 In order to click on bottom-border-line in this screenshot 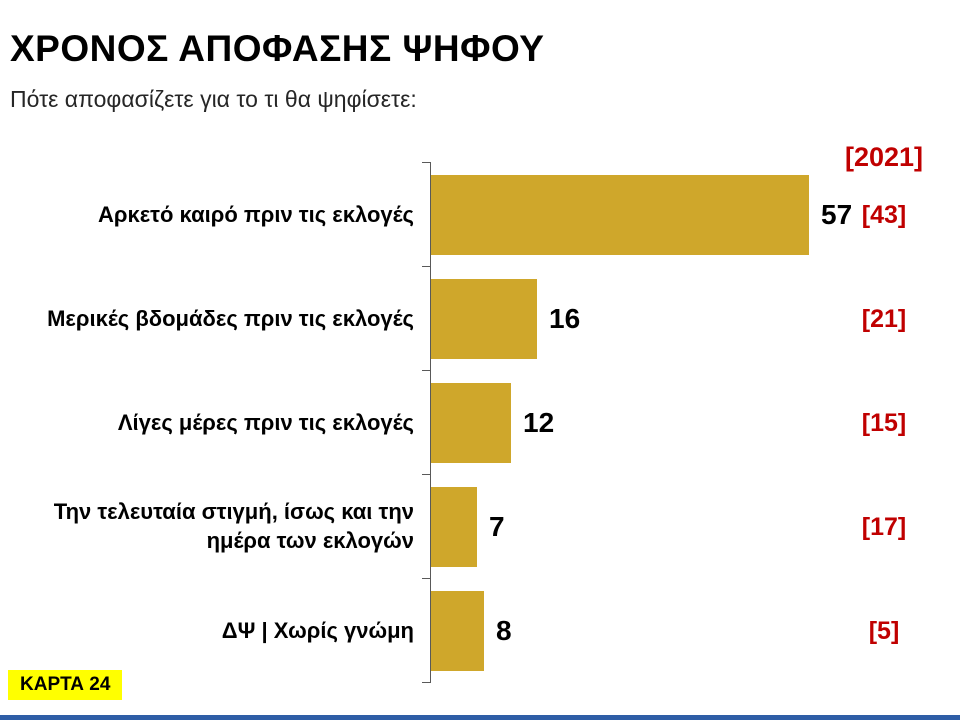, I will do `click(480, 717)`.